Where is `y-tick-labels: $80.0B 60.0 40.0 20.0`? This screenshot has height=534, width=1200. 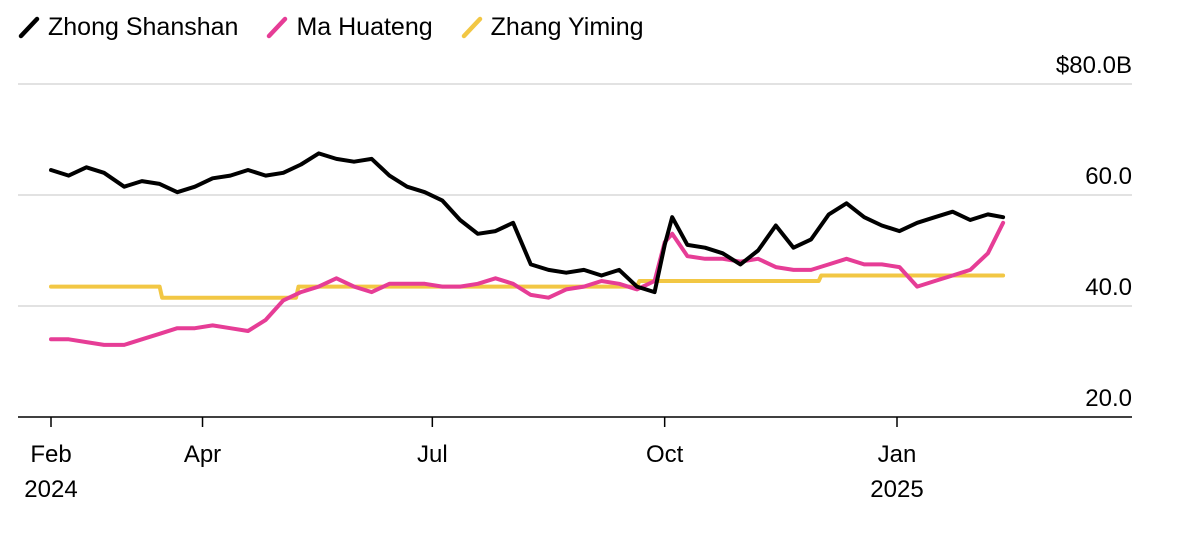
y-tick-labels: $80.0B 60.0 40.0 20.0 is located at coordinates (1094, 232).